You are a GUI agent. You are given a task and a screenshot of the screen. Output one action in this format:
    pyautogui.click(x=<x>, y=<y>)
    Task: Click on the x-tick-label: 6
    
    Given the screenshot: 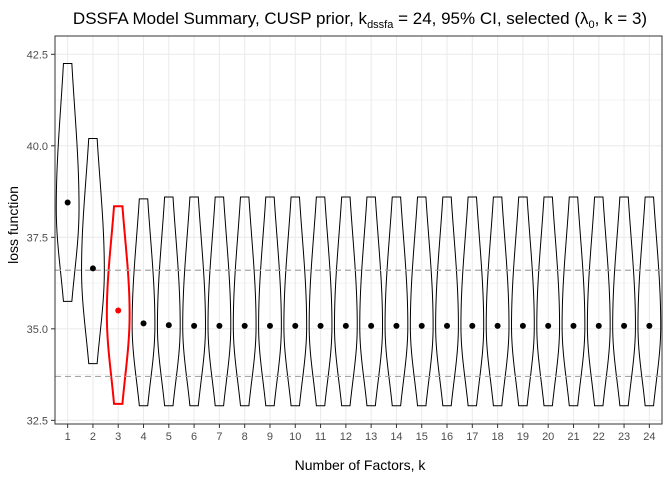 What is the action you would take?
    pyautogui.click(x=194, y=437)
    